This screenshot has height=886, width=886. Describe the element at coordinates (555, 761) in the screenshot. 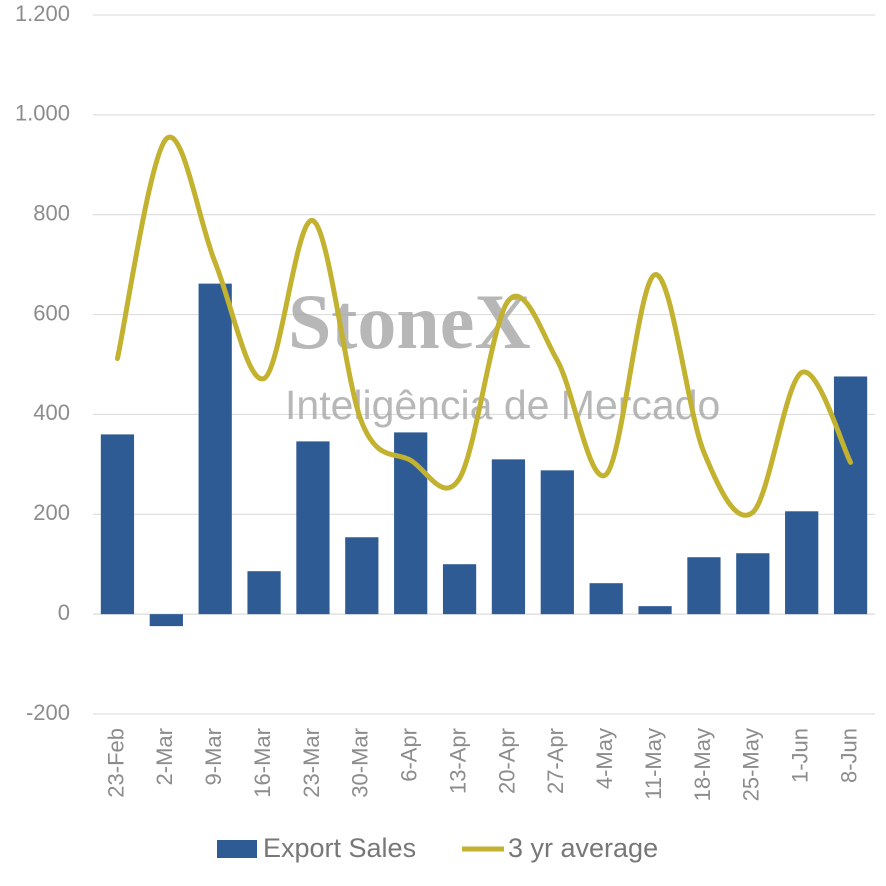

I see `x-tick-label: 27-Apr` at that location.